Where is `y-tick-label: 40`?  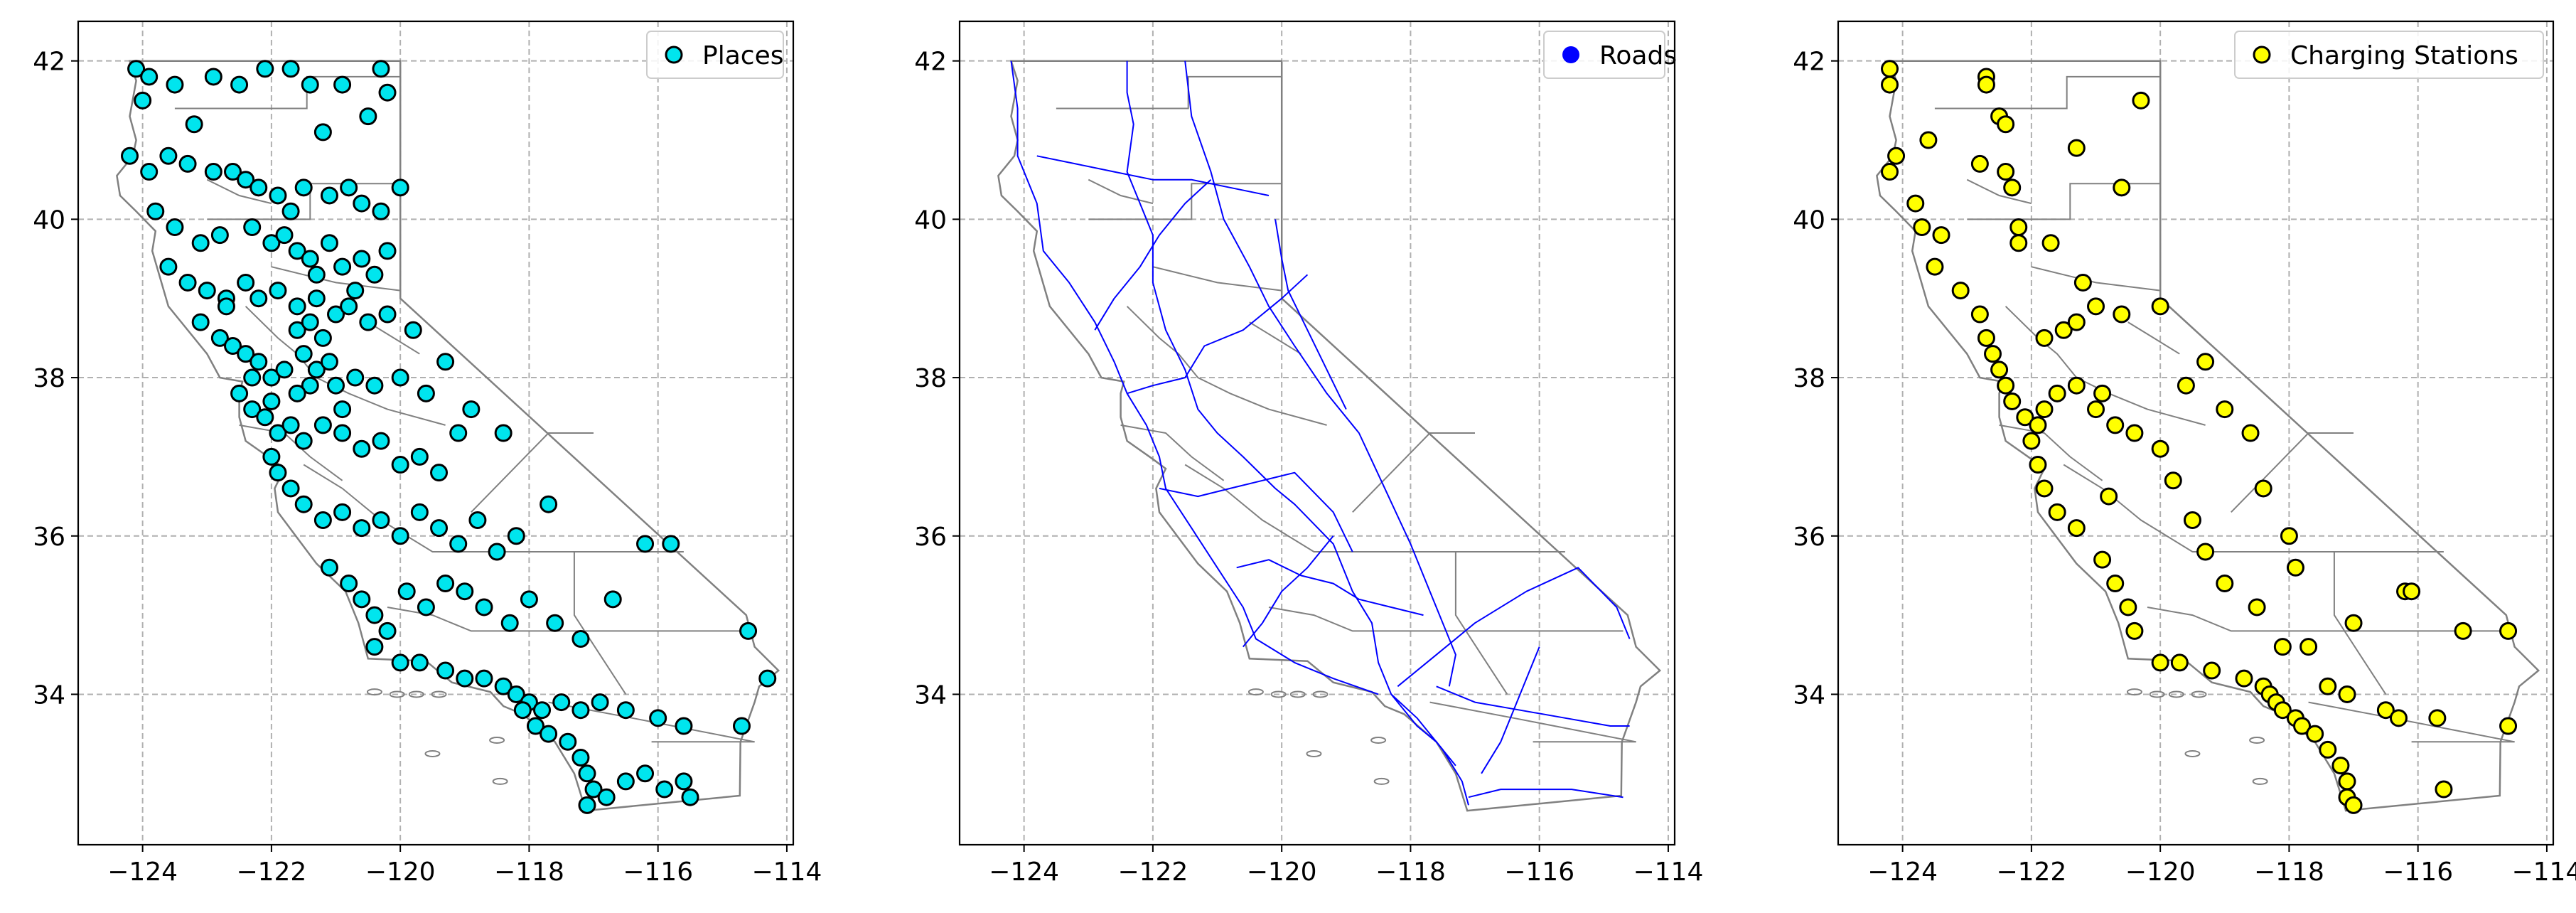 y-tick-label: 40 is located at coordinates (49, 220).